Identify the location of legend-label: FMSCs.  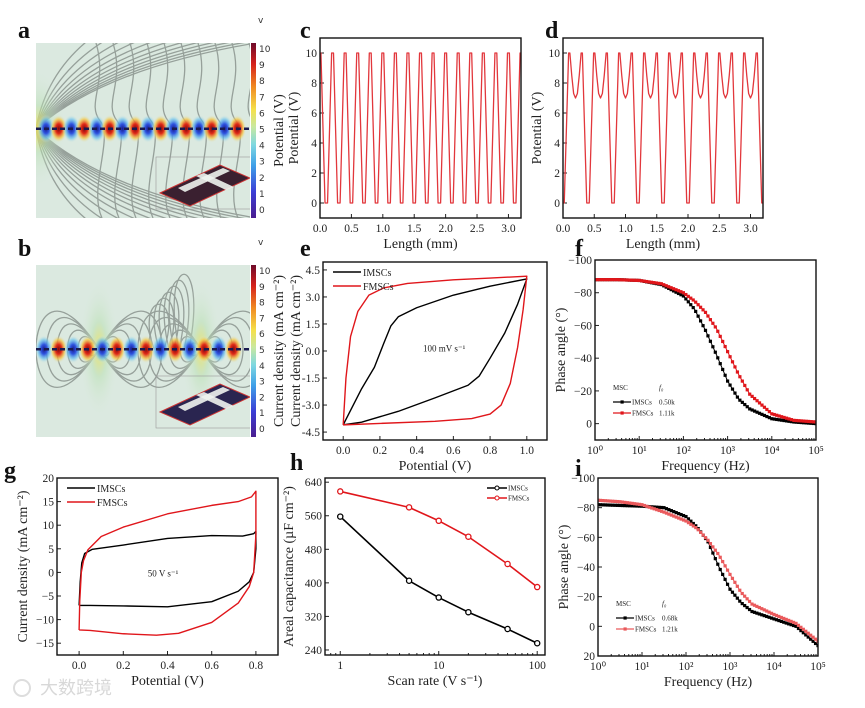
(519, 499).